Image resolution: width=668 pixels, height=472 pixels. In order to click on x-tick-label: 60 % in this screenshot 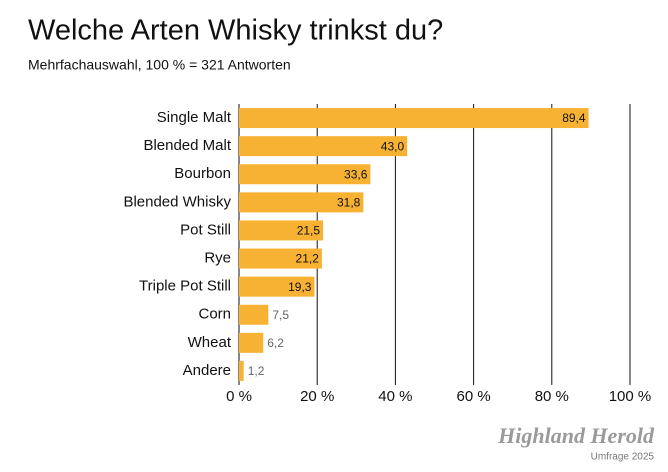, I will do `click(473, 396)`.